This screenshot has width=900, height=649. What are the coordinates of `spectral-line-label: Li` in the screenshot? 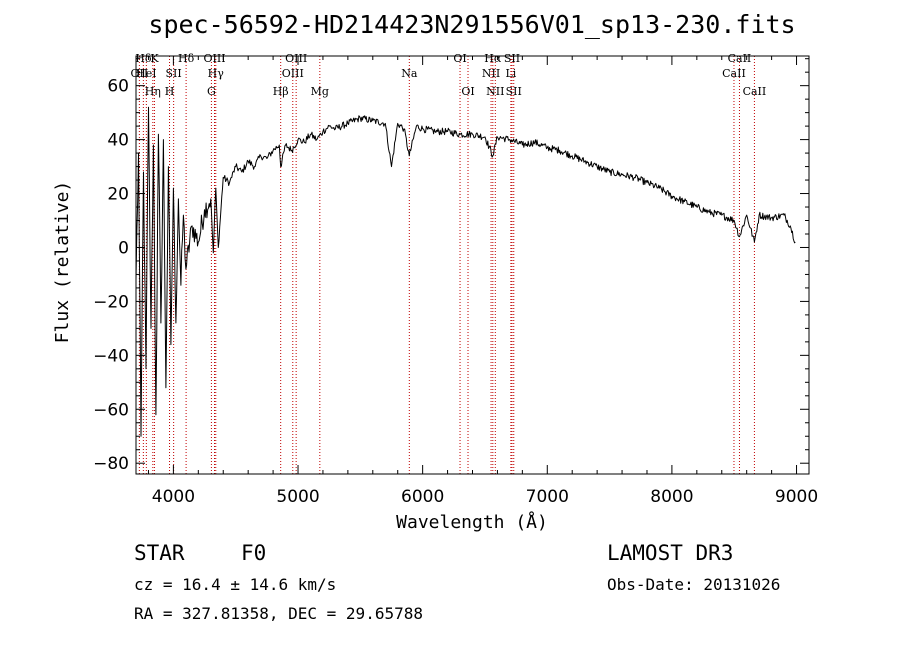 It's located at (510, 73).